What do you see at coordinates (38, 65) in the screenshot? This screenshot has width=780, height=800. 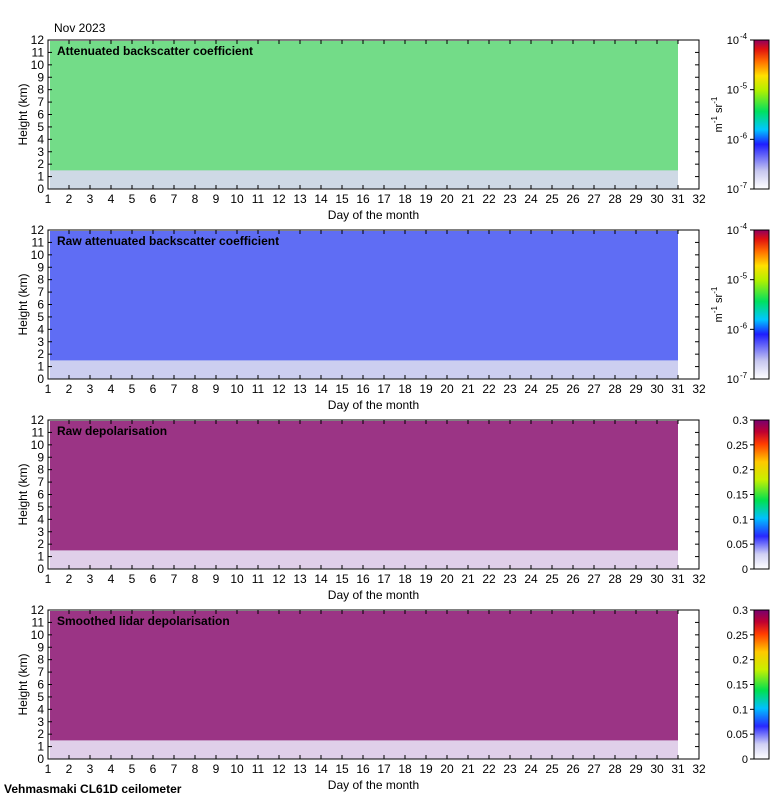 I see `y-tick-label: 10` at bounding box center [38, 65].